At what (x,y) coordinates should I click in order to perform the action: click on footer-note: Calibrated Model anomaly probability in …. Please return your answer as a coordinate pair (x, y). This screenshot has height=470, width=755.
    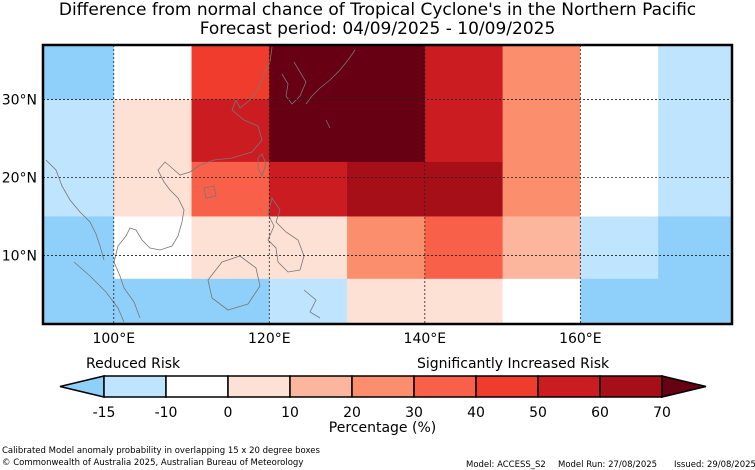
    Looking at the image, I should click on (161, 451).